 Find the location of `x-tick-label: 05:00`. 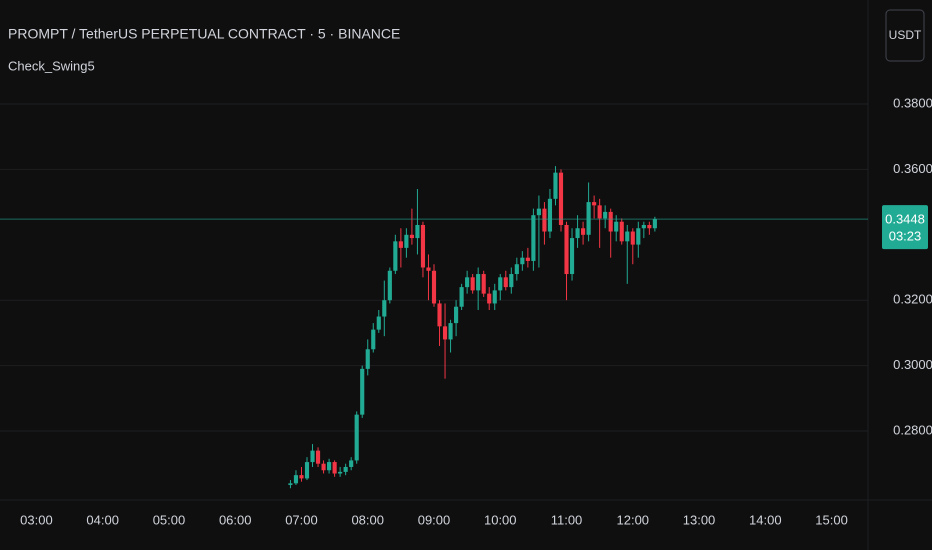

x-tick-label: 05:00 is located at coordinates (169, 519).